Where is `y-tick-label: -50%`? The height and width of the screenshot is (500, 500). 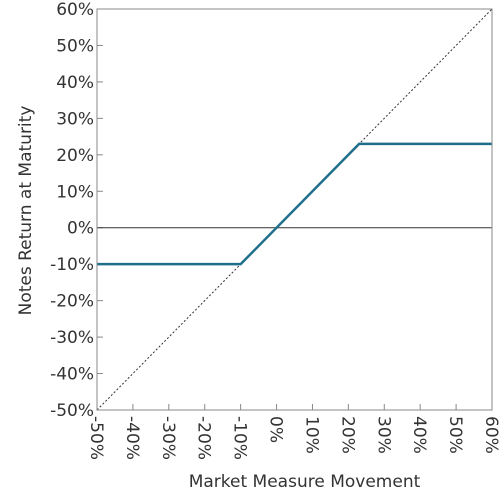
y-tick-label: -50% is located at coordinates (72, 411).